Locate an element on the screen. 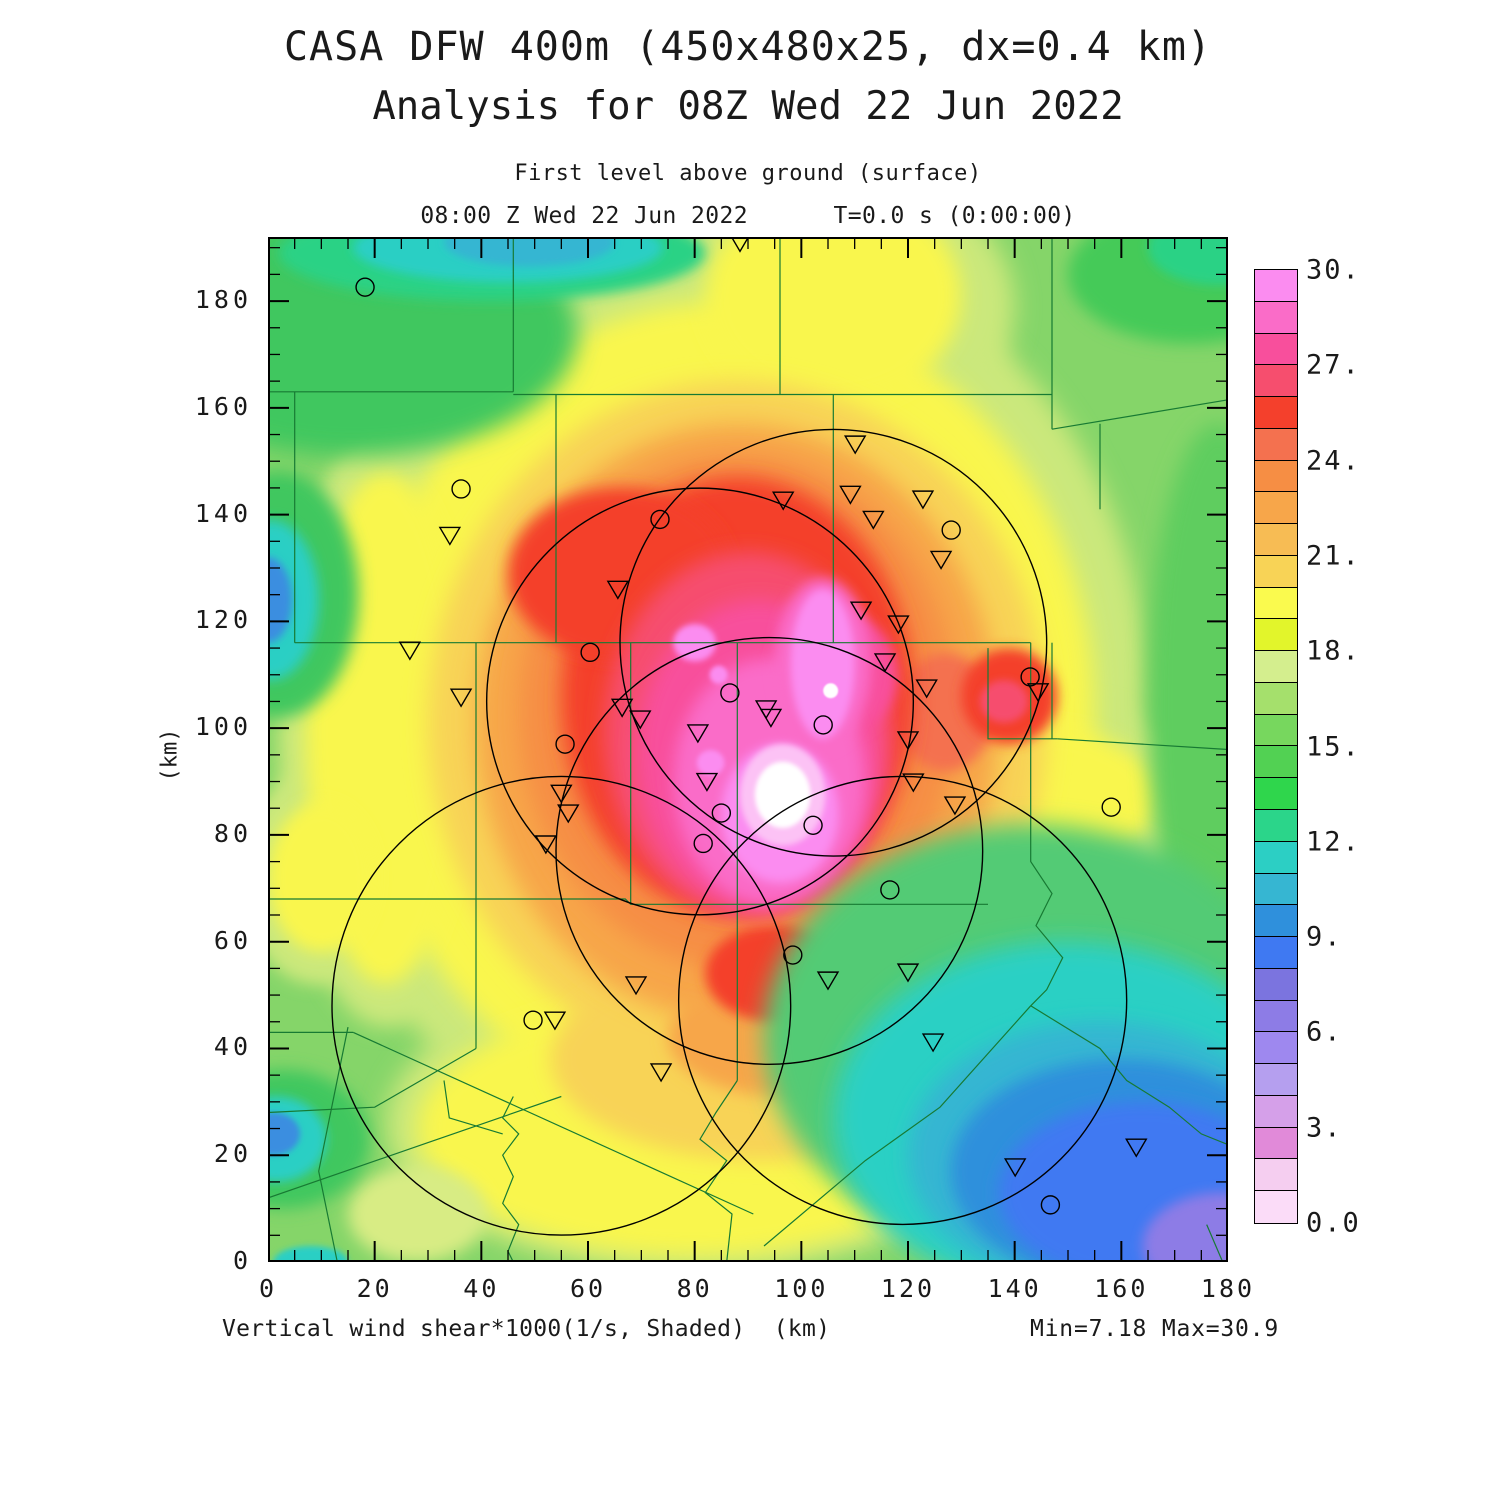 This screenshot has width=1500, height=1500. colorbar-label: 15. is located at coordinates (1333, 746).